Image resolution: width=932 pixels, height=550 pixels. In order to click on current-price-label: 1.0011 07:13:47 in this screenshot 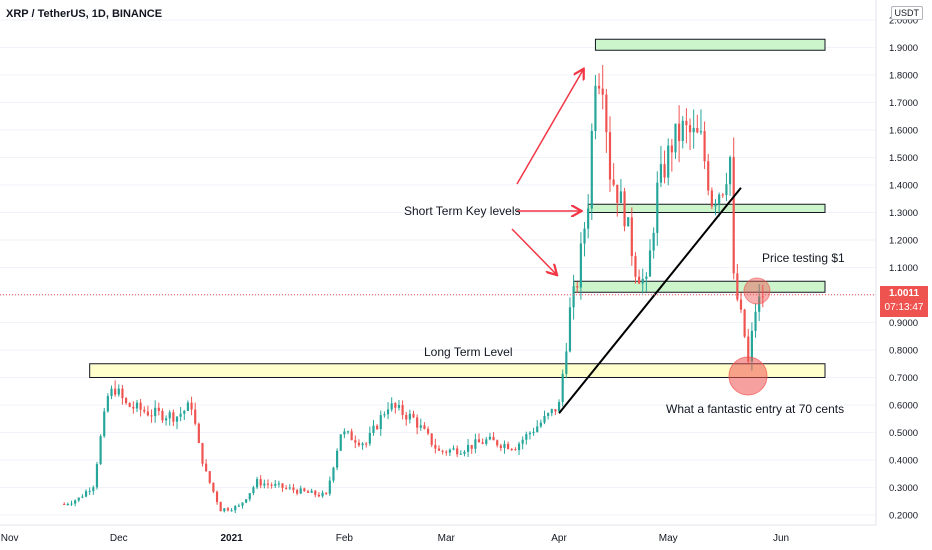, I will do `click(904, 301)`.